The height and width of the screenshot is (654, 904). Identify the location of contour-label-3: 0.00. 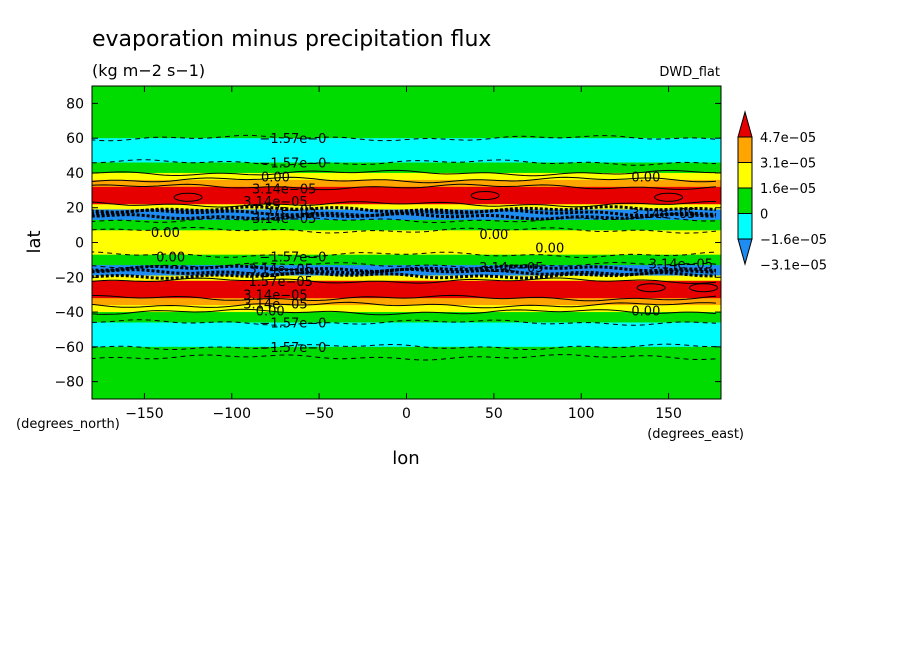
(645, 177).